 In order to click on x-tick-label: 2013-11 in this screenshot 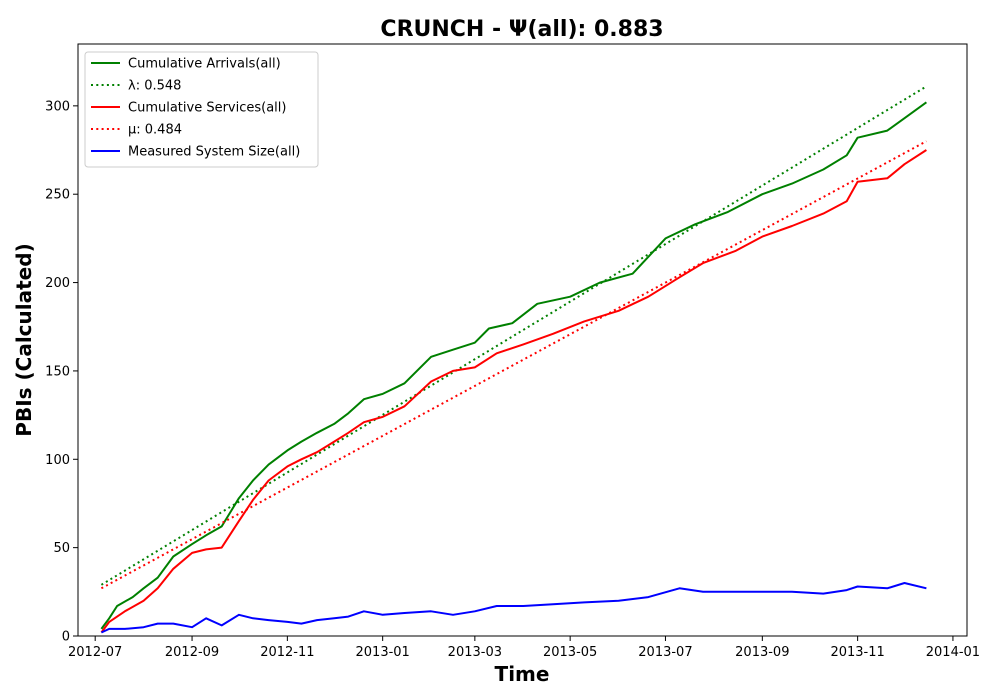, I will do `click(857, 652)`.